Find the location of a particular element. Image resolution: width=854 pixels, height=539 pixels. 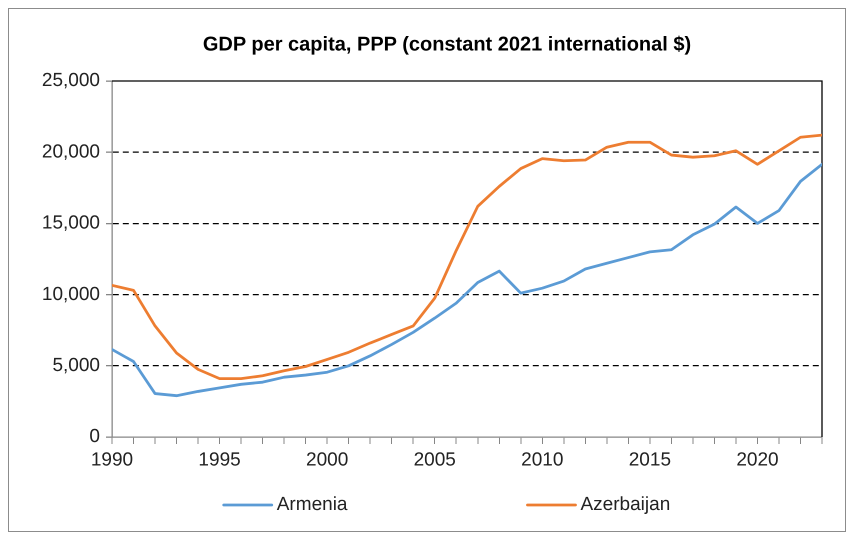

x-tick-label: 2015 is located at coordinates (650, 460).